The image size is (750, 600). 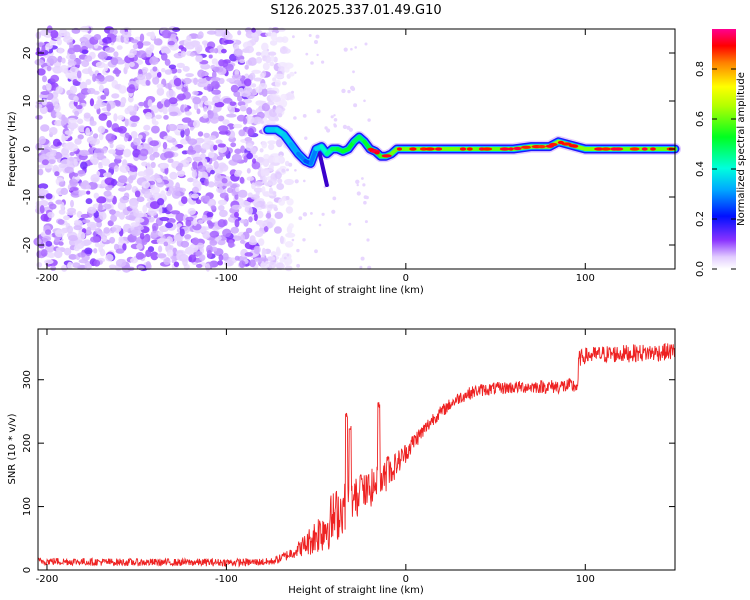 I want to click on y-tick-label: -10, so click(x=27, y=197).